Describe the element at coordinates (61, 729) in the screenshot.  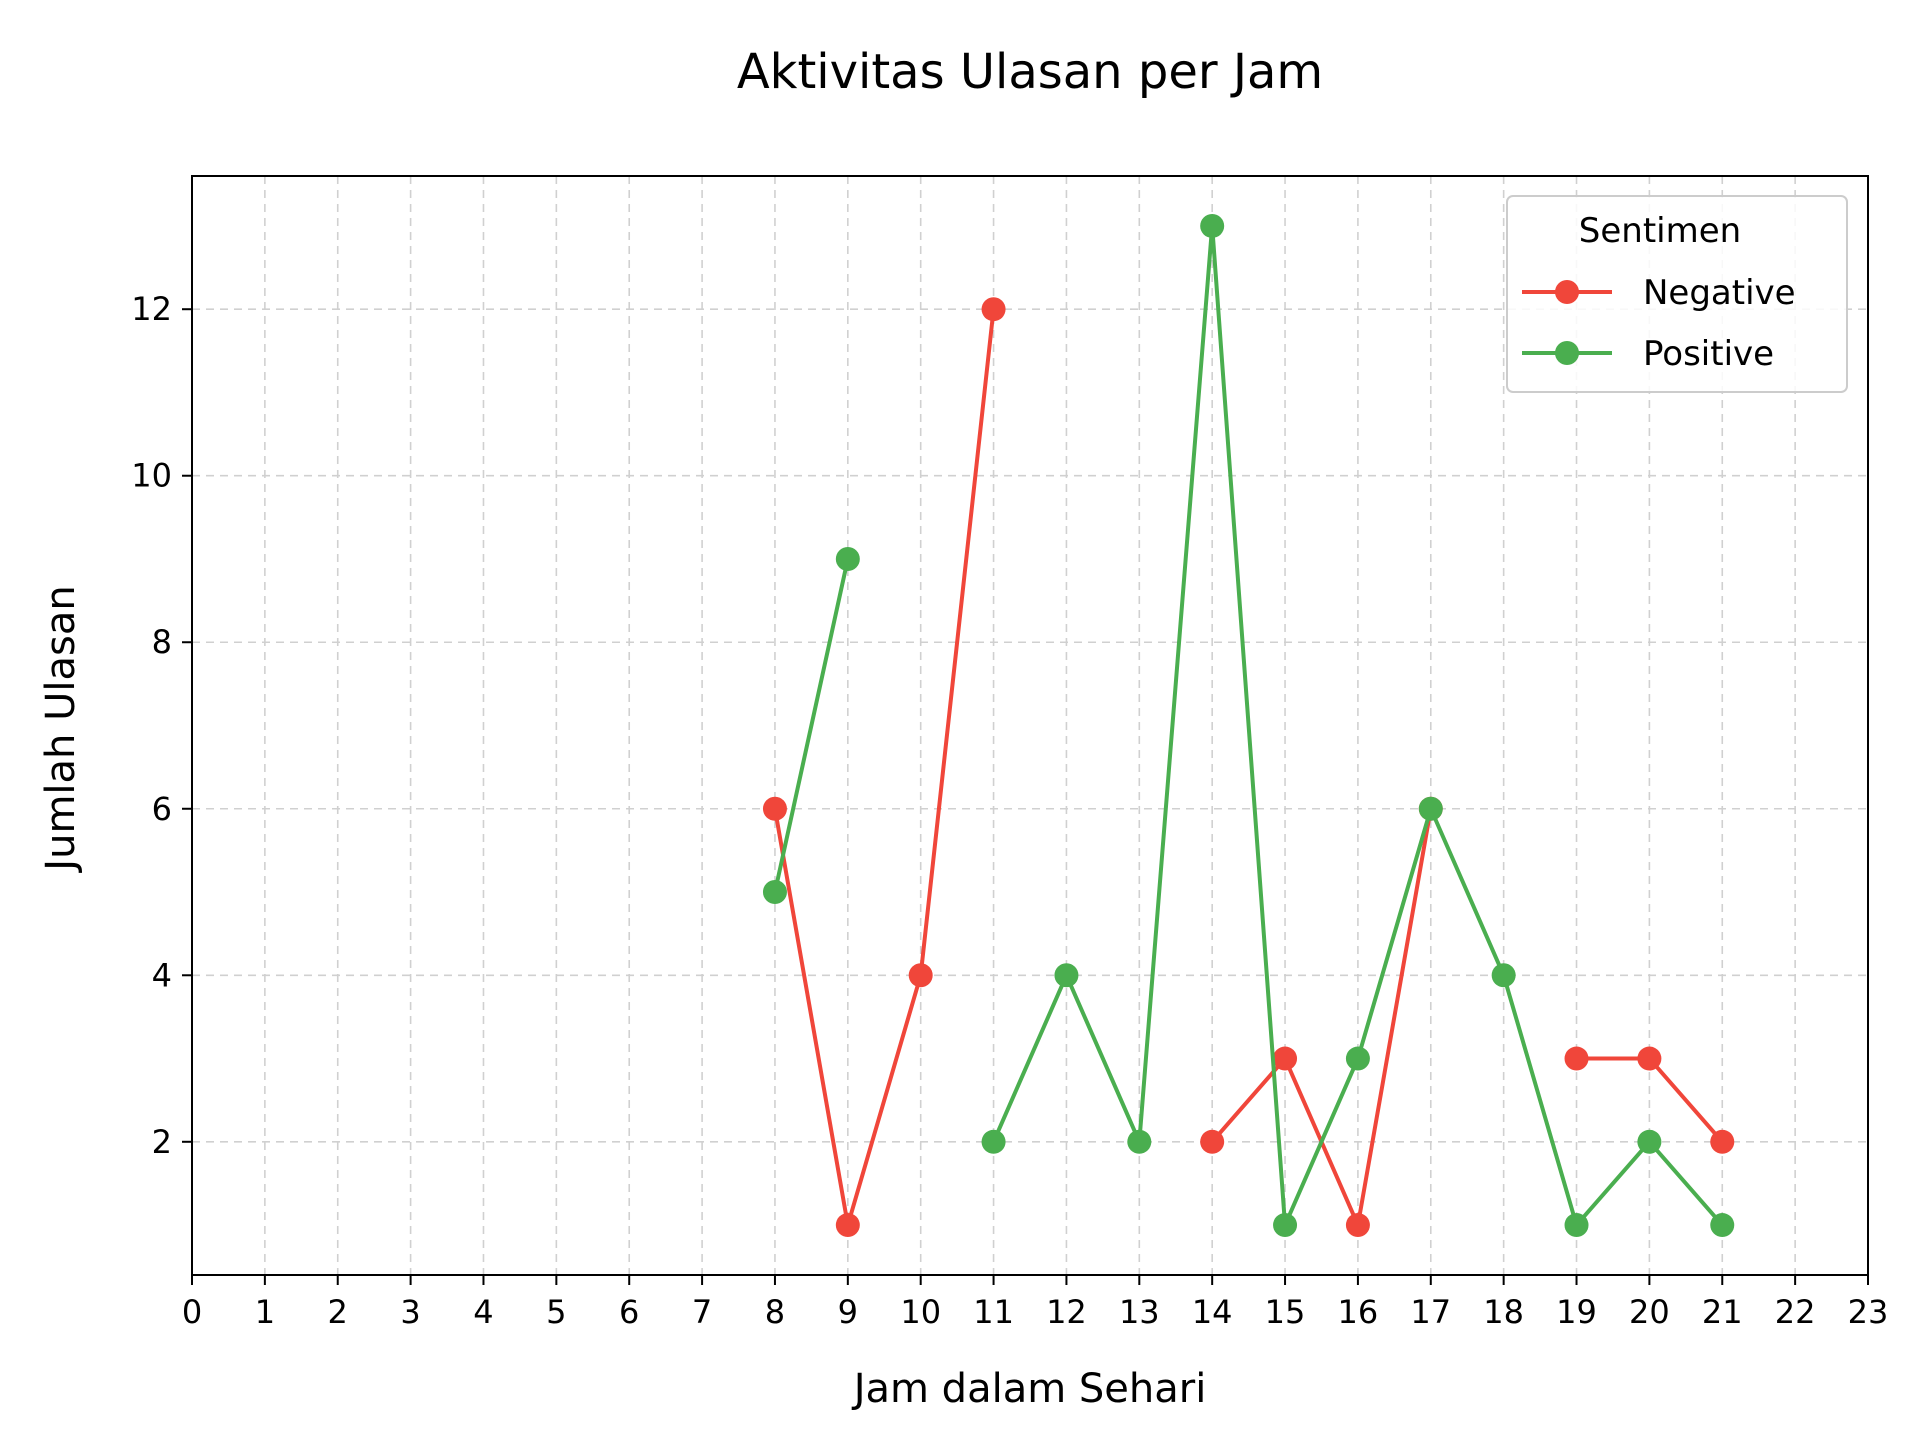
I see `y-axis-title: Jumlah Ulasan` at that location.